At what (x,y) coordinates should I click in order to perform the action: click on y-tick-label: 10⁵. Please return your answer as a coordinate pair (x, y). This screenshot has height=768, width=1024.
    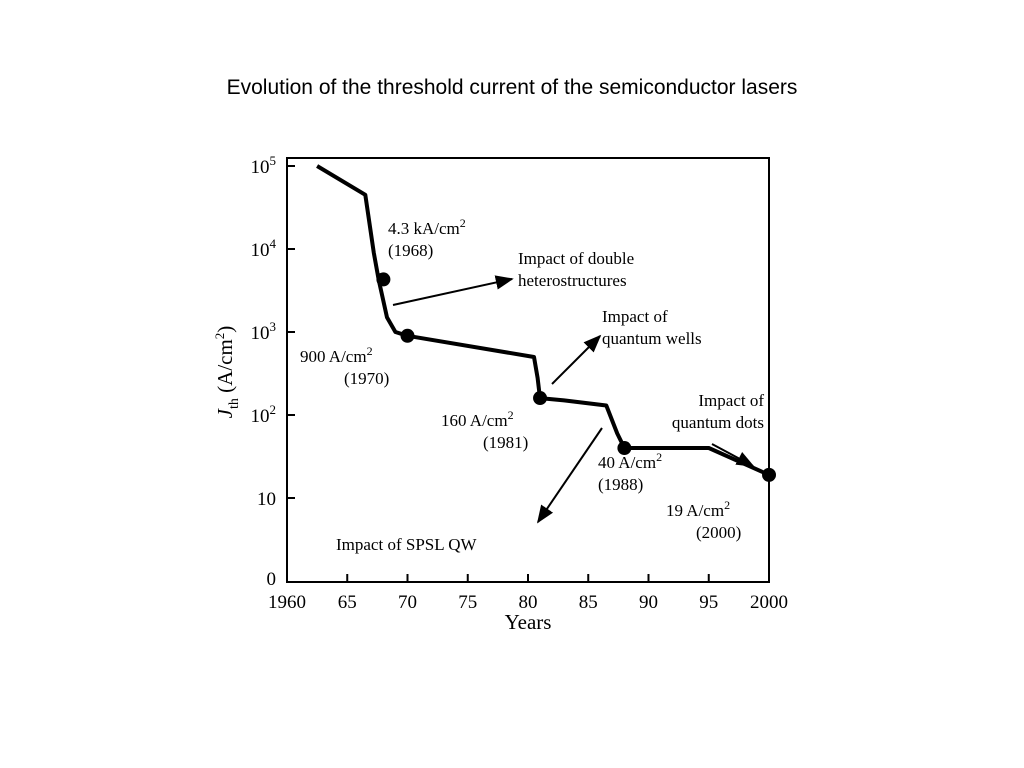
    Looking at the image, I should click on (264, 165).